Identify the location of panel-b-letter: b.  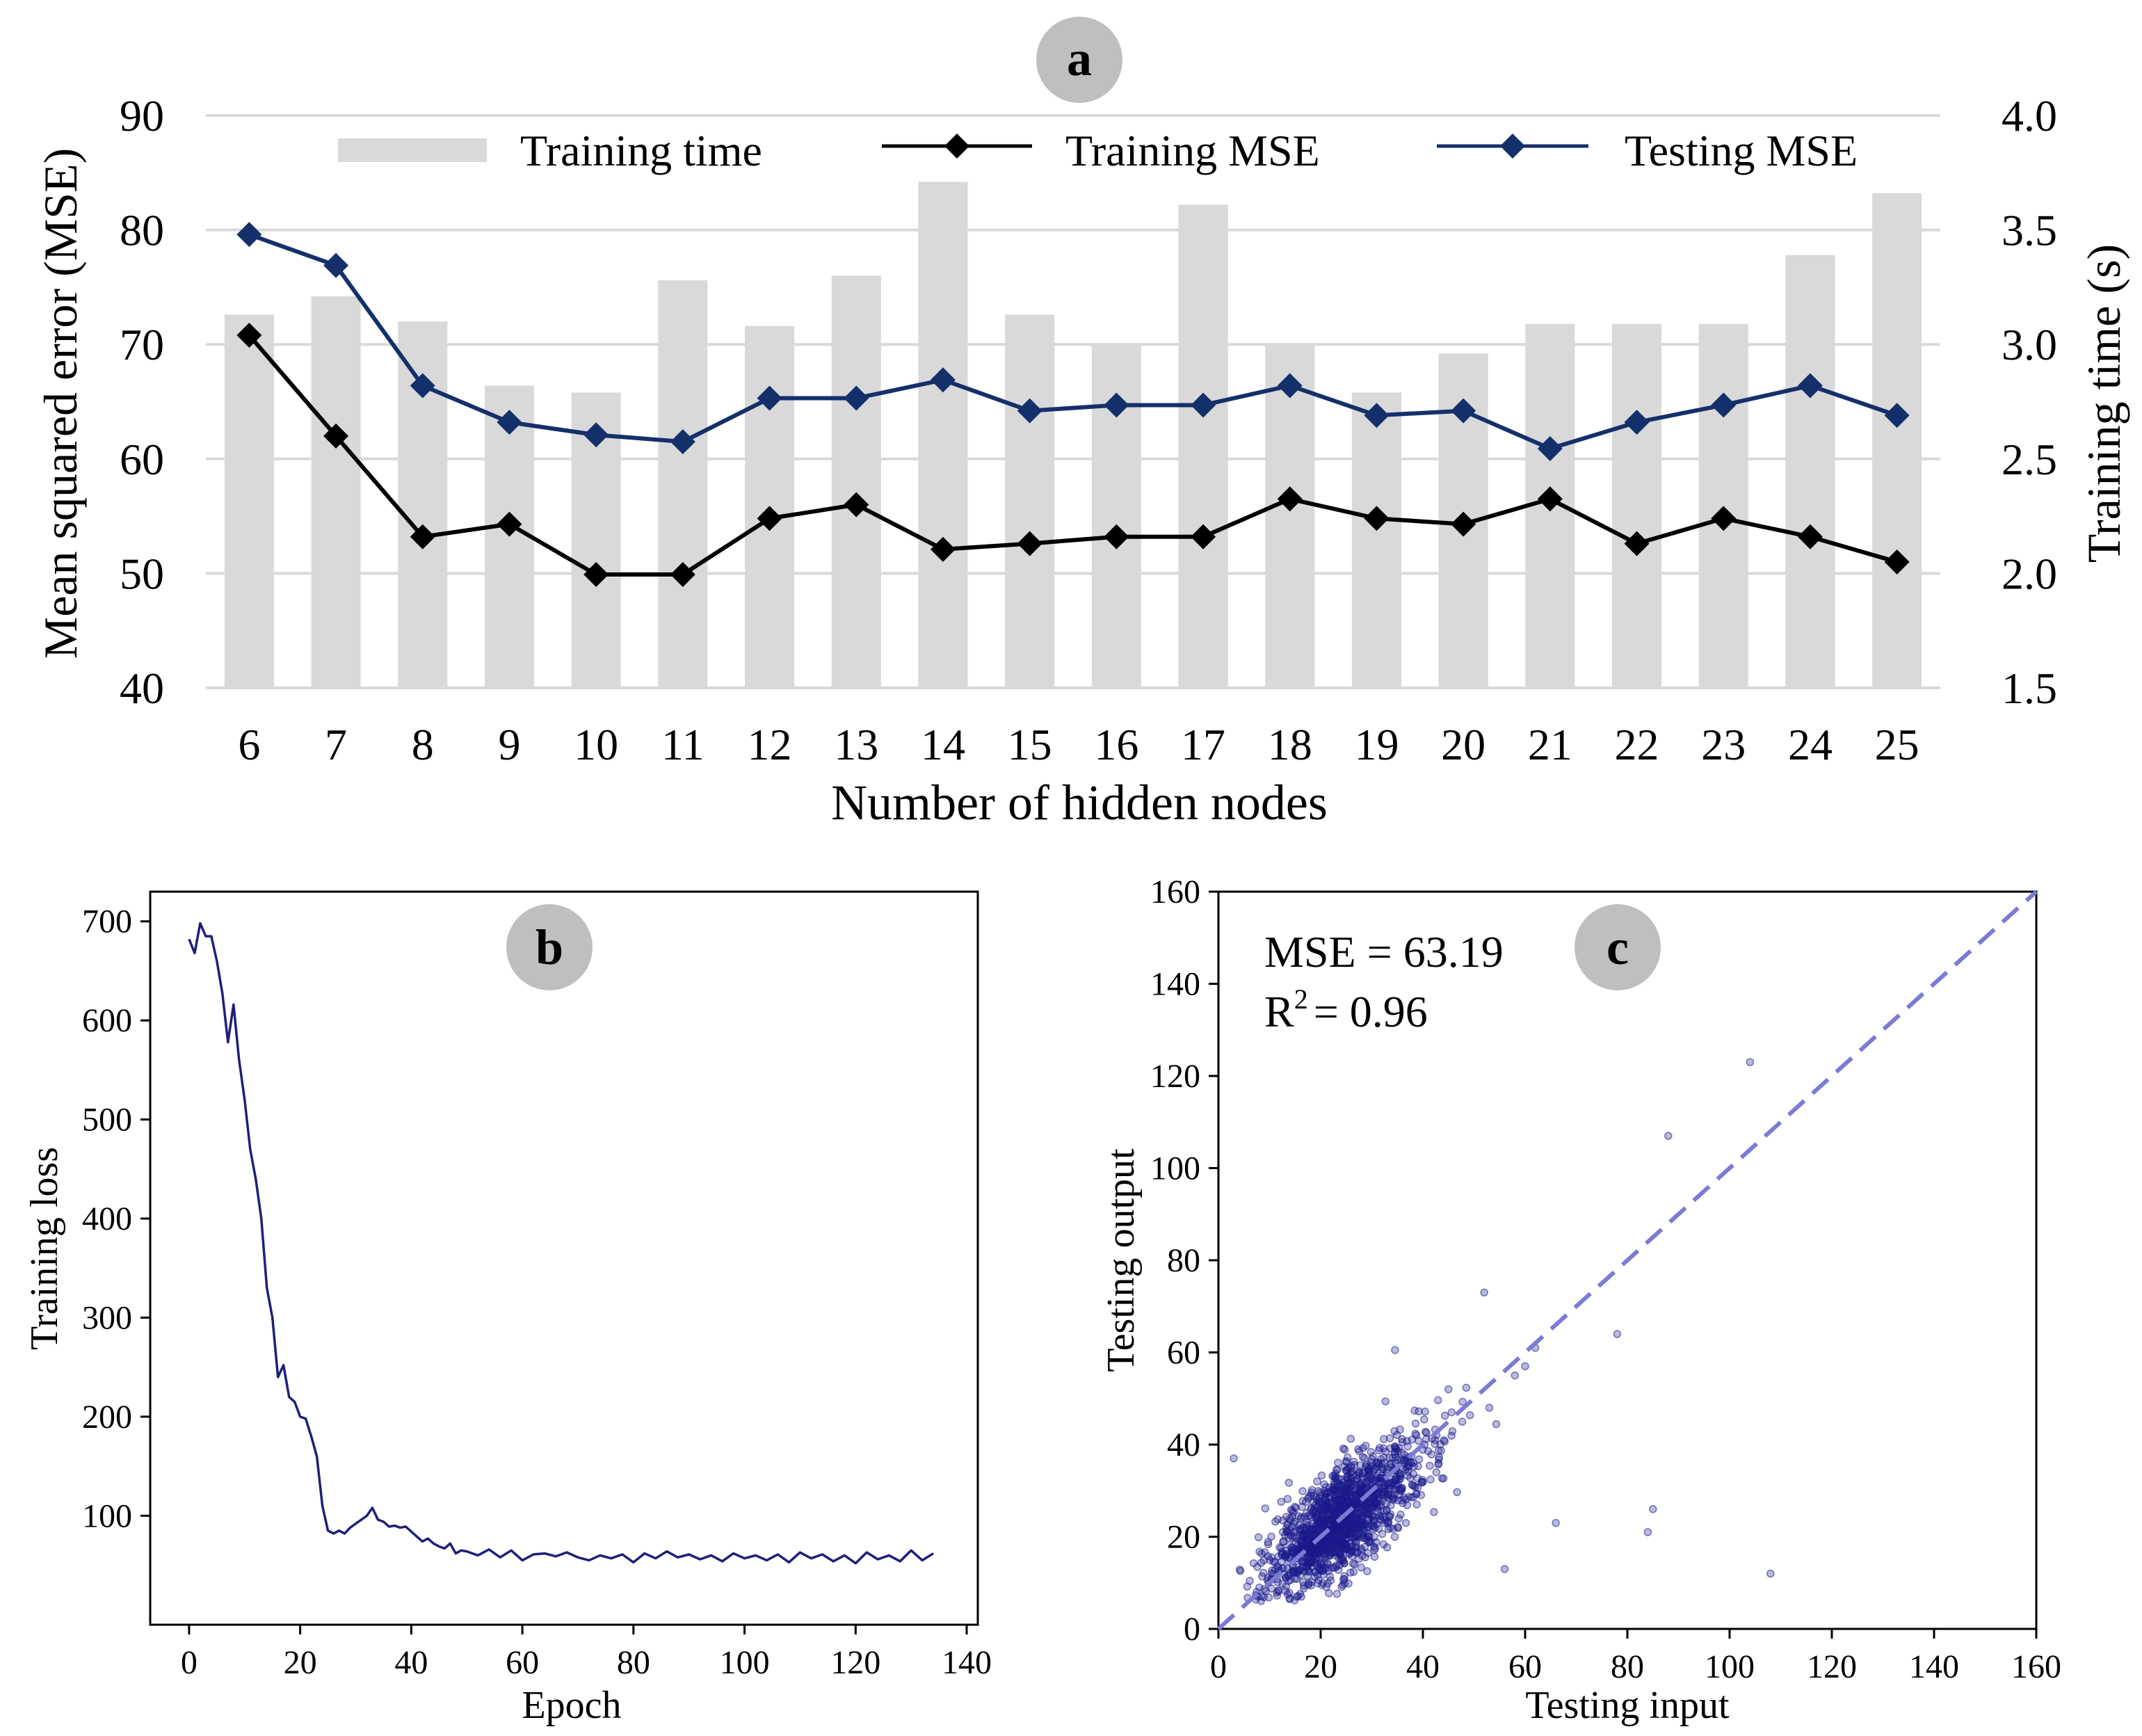
(549, 947).